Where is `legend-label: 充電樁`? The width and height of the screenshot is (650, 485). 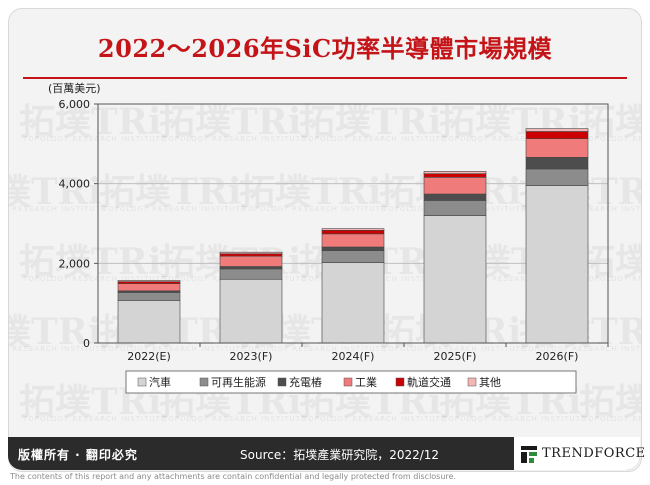
legend-label: 充電樁 is located at coordinates (305, 382).